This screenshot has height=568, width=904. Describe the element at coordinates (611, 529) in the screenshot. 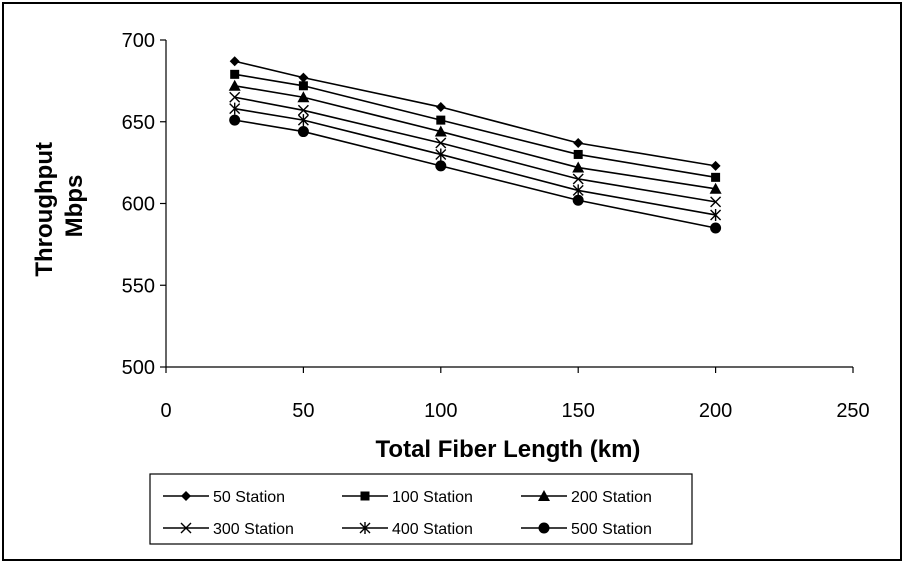

I see `legend-label: 500 Station` at that location.